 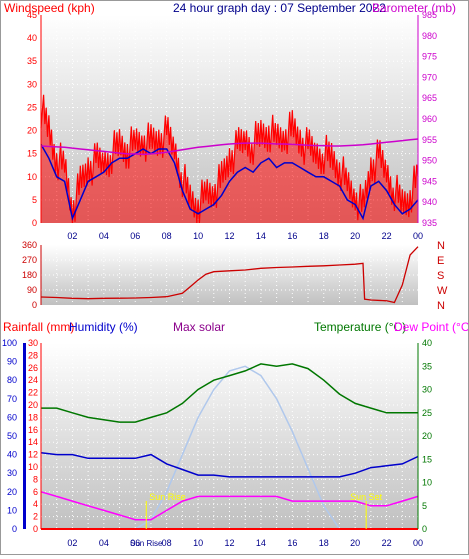 I want to click on temperature-x-tick-label: 00, so click(x=418, y=543).